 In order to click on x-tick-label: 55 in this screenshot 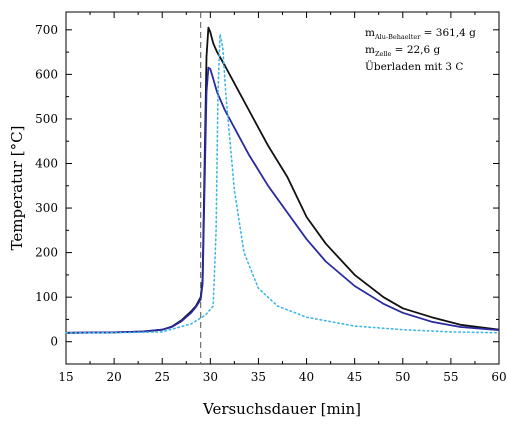, I will do `click(450, 377)`.